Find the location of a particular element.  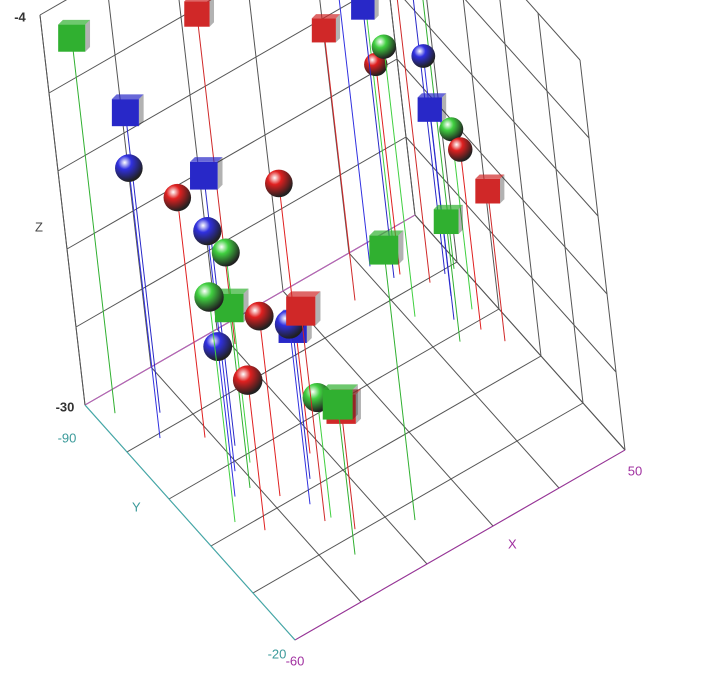

z-tick-label: -30 is located at coordinates (65, 406).